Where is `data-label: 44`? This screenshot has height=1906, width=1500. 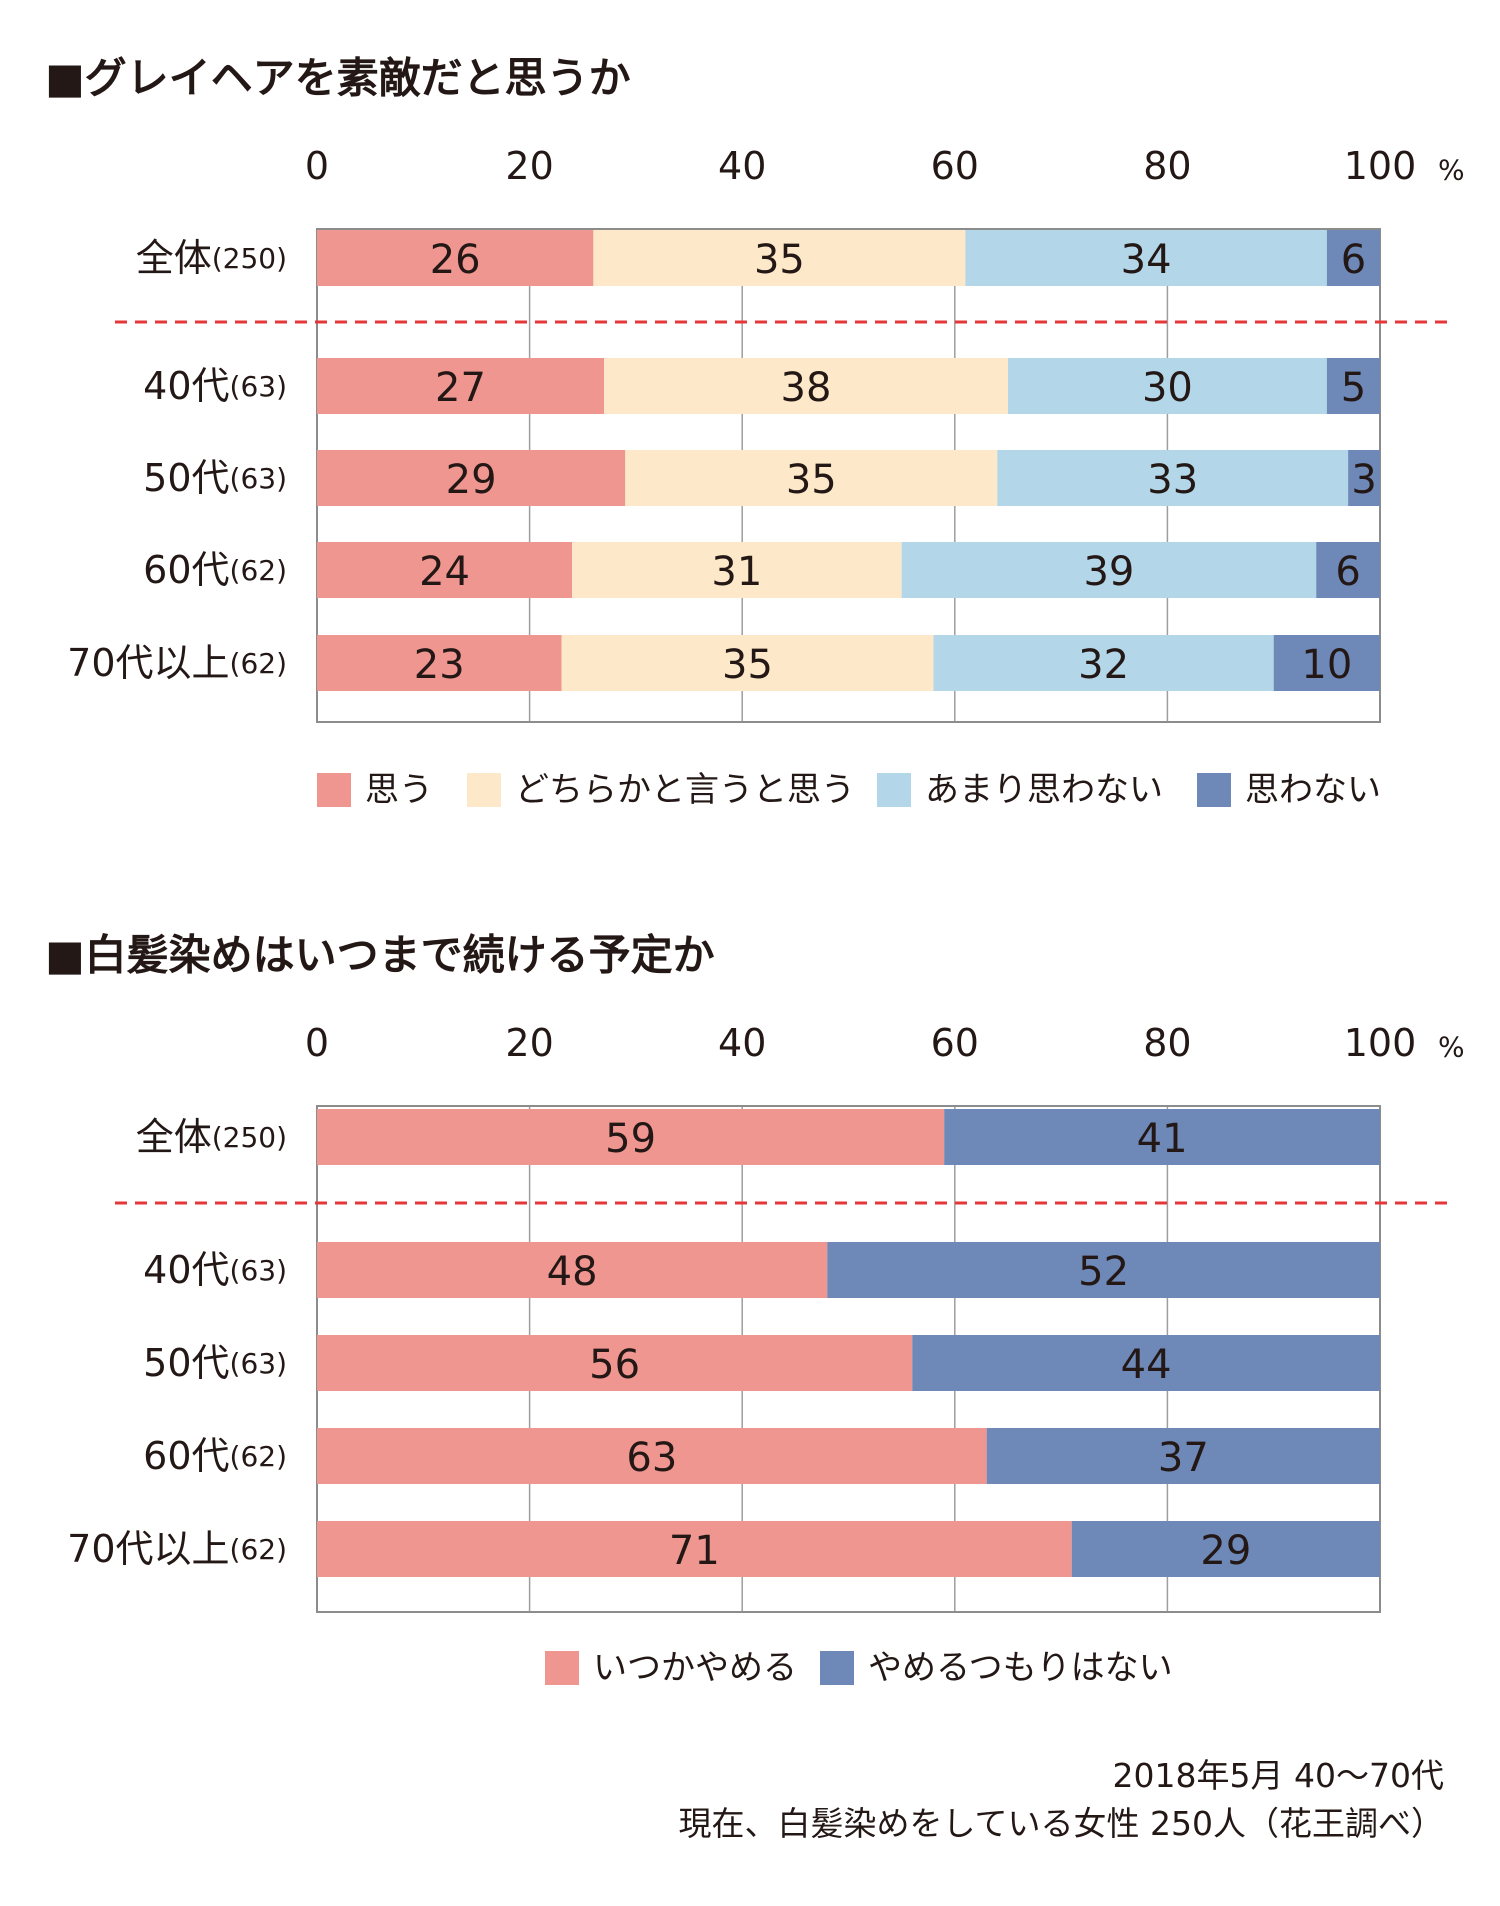 data-label: 44 is located at coordinates (1146, 1365).